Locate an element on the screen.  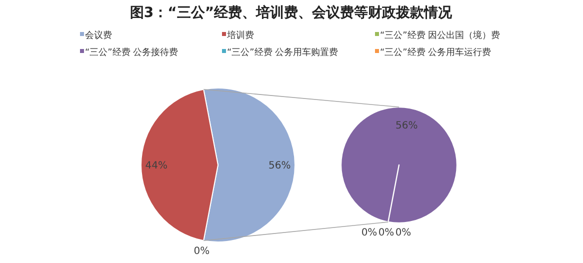
data-label: 44% is located at coordinates (156, 166).